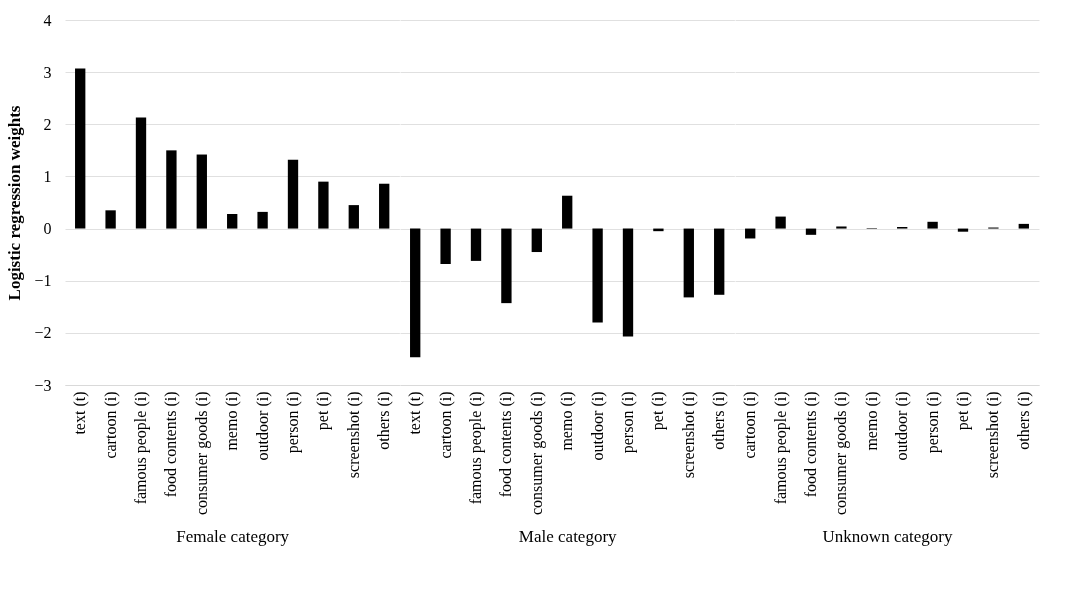  I want to click on y-tick-label: 2, so click(47, 124).